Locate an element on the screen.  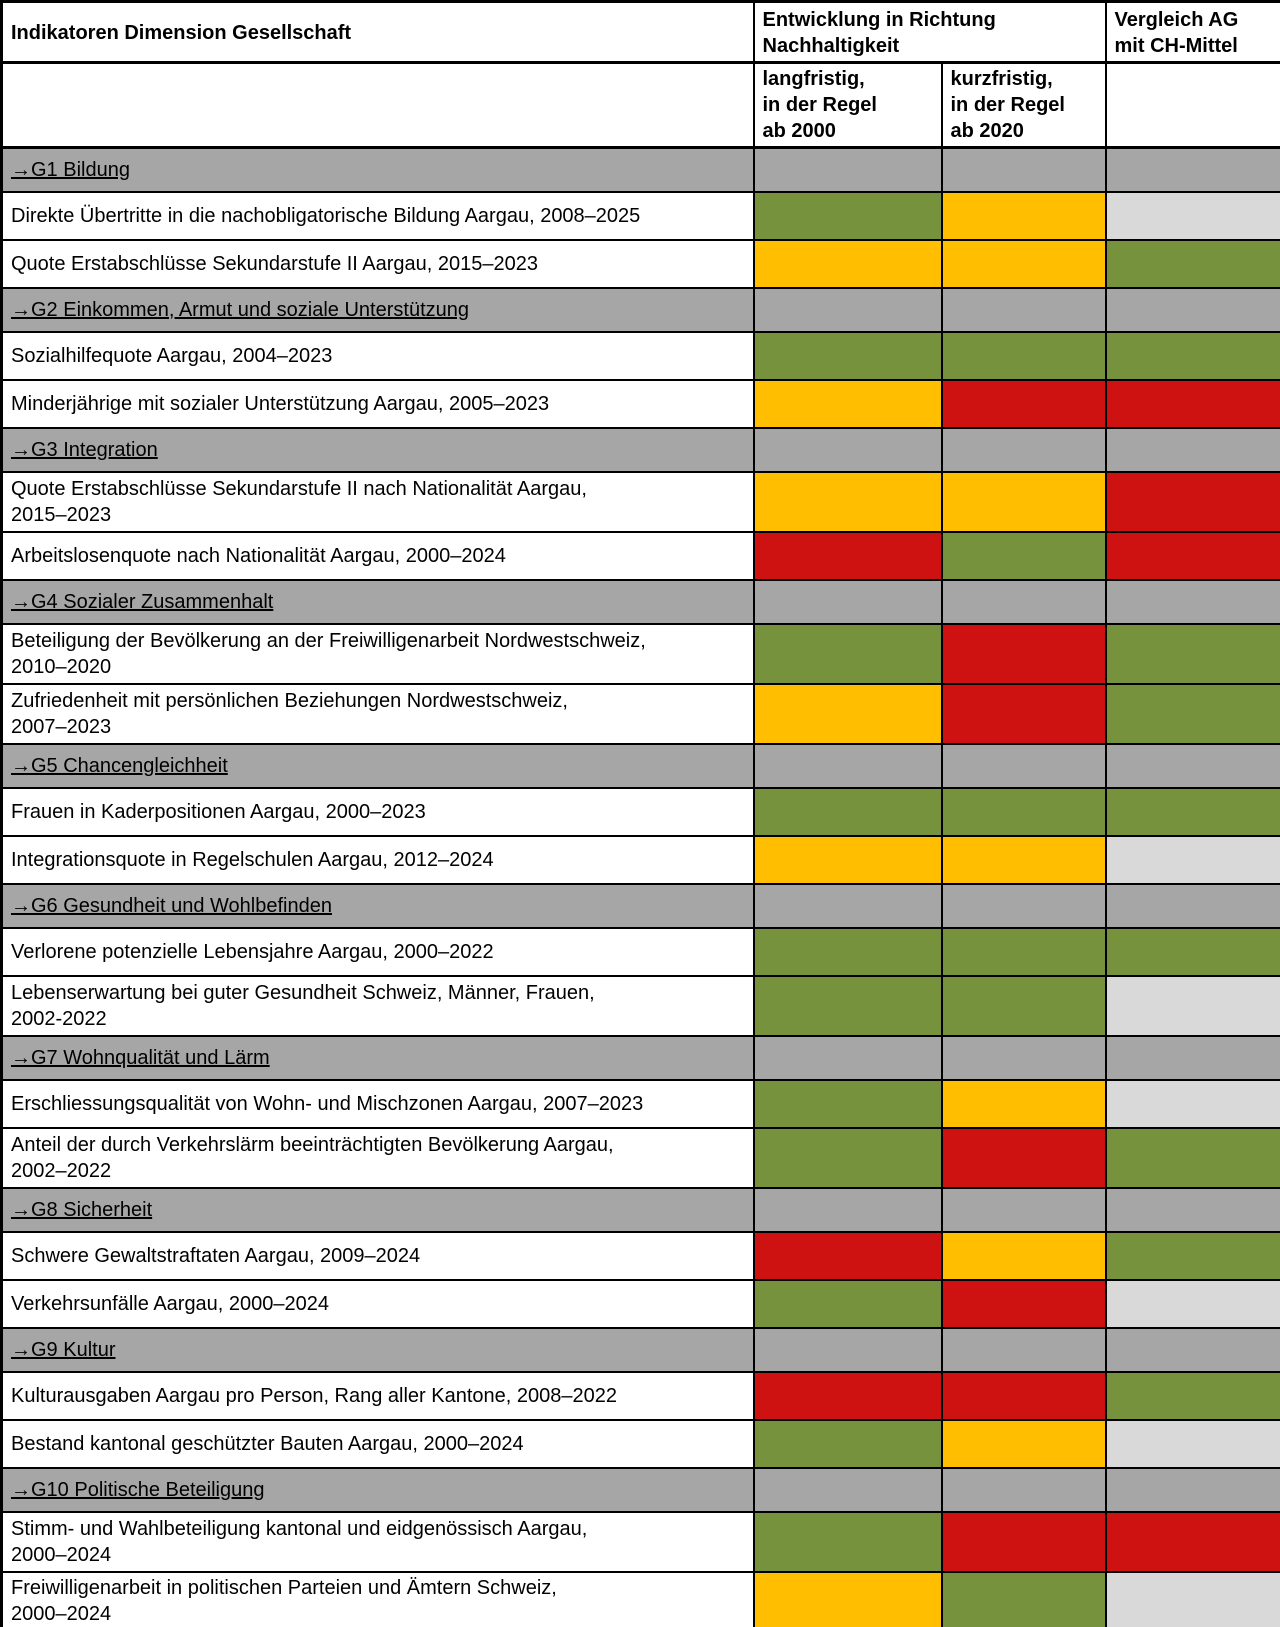
section-link: →G5 Chancengleichheit is located at coordinates (119, 765).